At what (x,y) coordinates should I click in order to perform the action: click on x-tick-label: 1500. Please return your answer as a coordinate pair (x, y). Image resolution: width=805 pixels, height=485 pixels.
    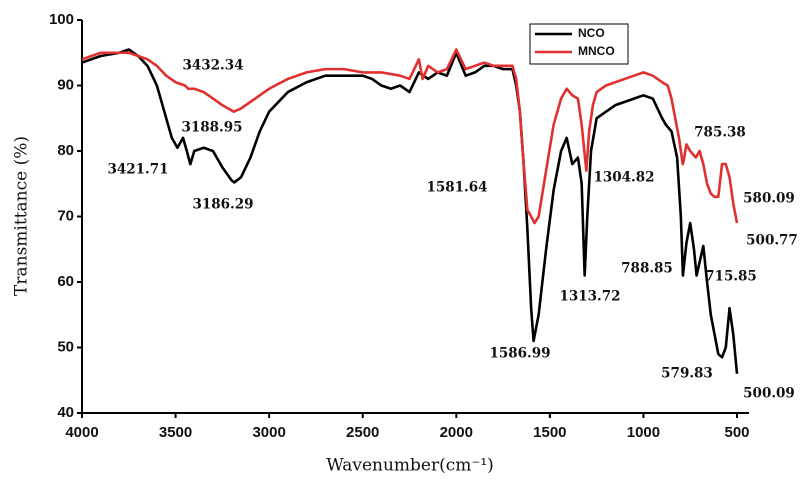
    Looking at the image, I should click on (549, 432).